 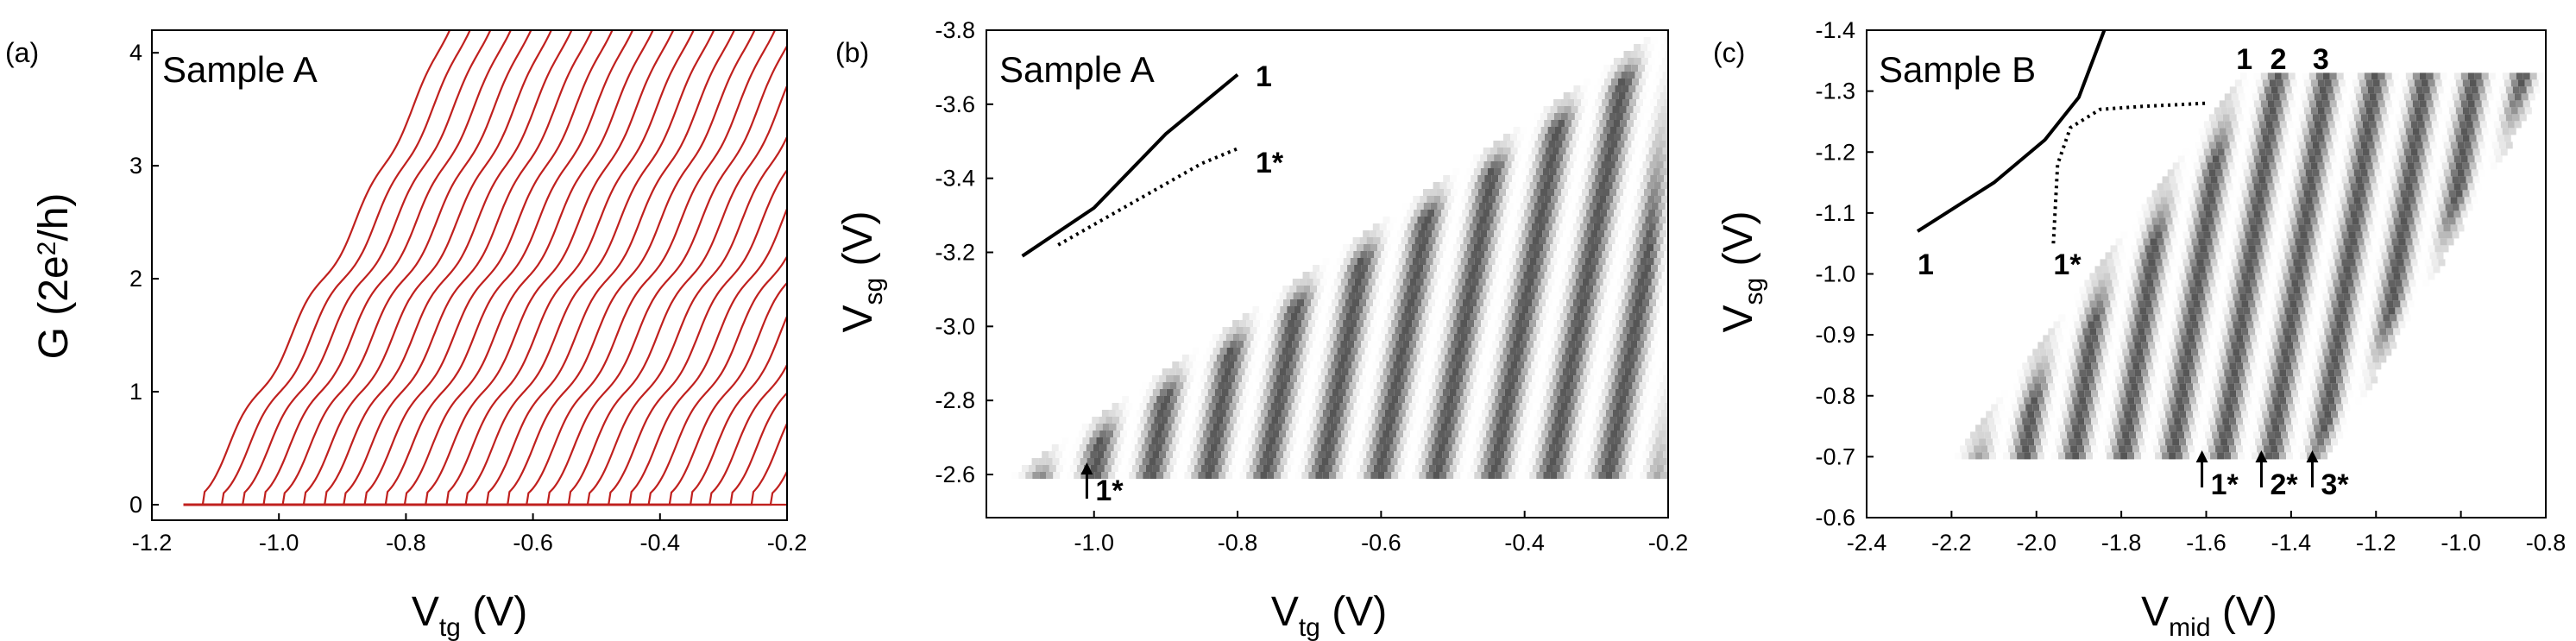 I want to click on panel-a-xtick-label: -0.8, so click(x=406, y=543).